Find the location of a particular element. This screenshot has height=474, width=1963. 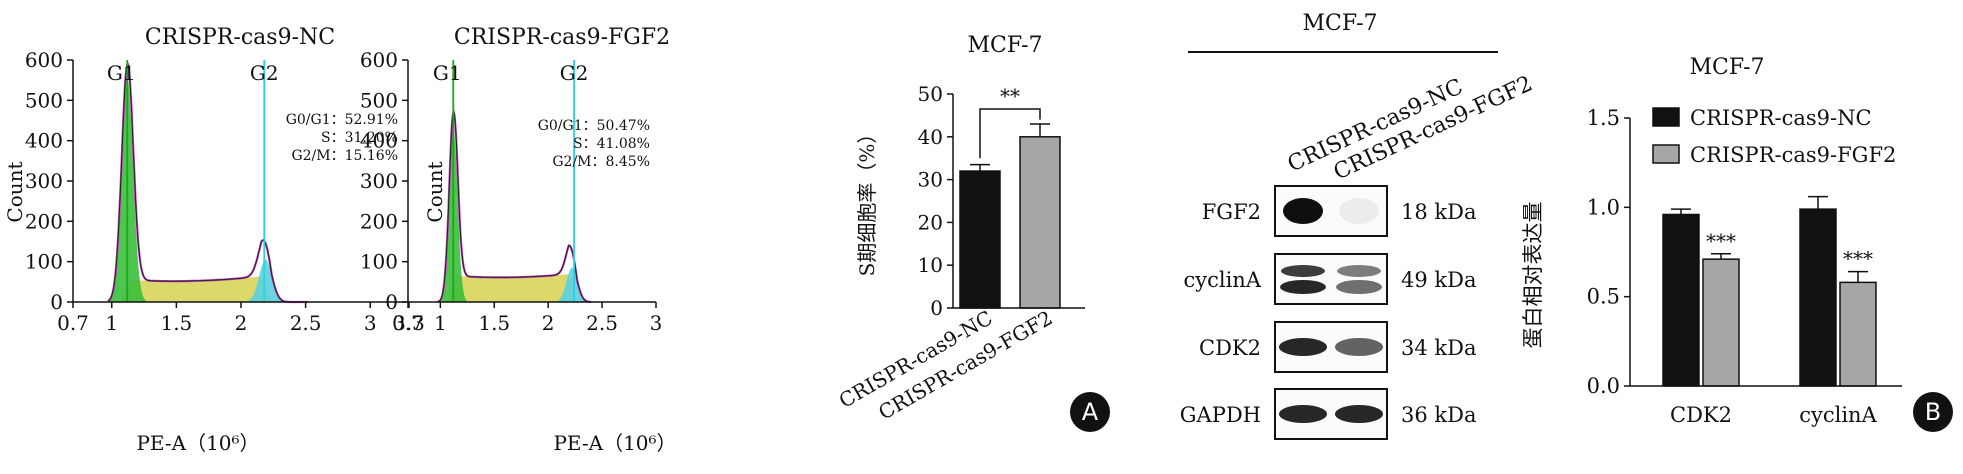

y-axis-label: S期细胞率（%） is located at coordinates (867, 200).